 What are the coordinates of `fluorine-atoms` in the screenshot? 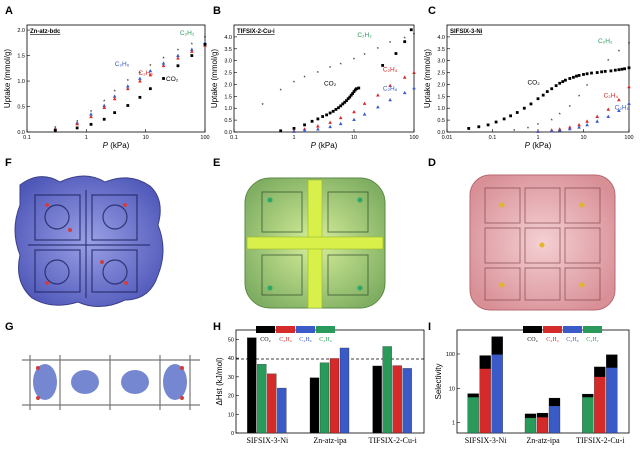 It's located at (315, 244).